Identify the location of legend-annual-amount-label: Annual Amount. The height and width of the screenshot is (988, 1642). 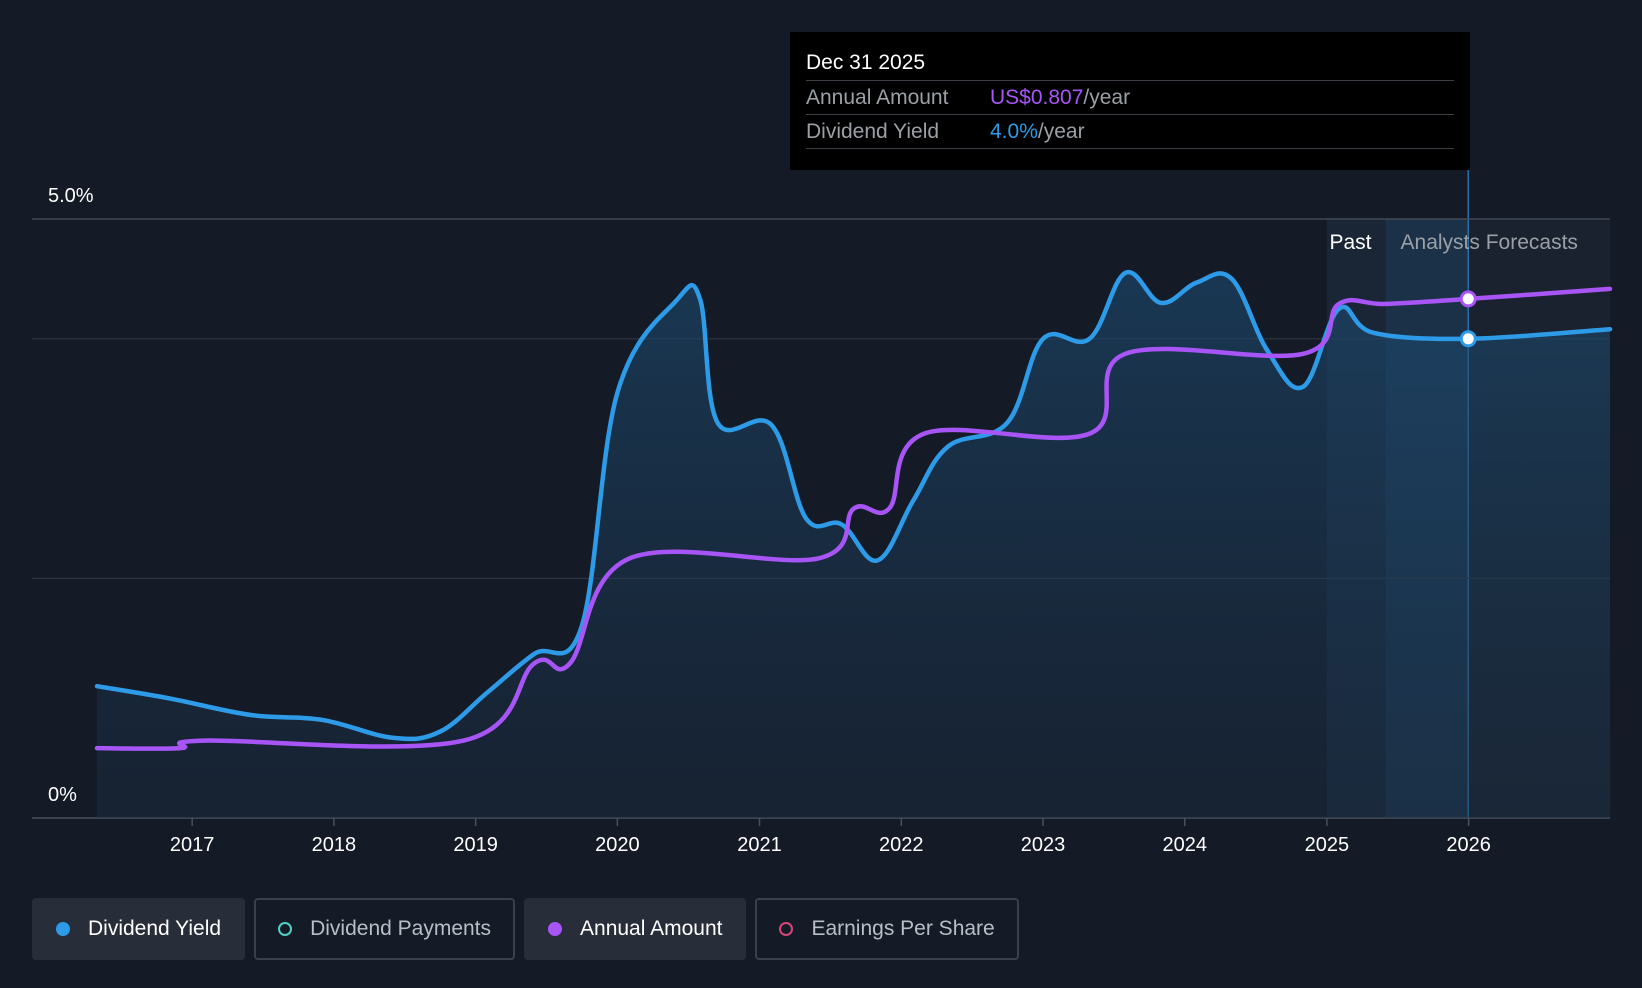
(651, 928).